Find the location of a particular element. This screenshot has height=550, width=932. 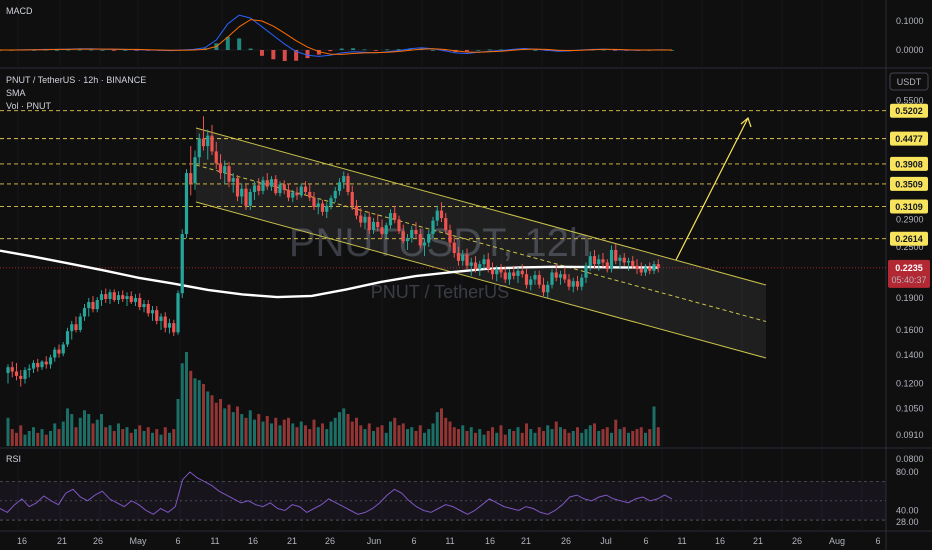

price-tick-label: 0.5500 is located at coordinates (910, 100).